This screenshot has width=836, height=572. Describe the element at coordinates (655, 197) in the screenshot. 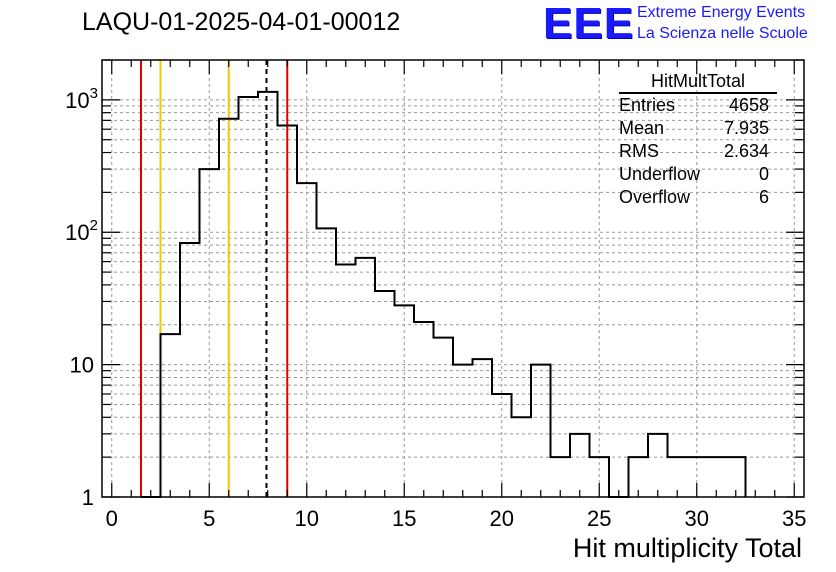

I see `stats-label: Overflow` at that location.